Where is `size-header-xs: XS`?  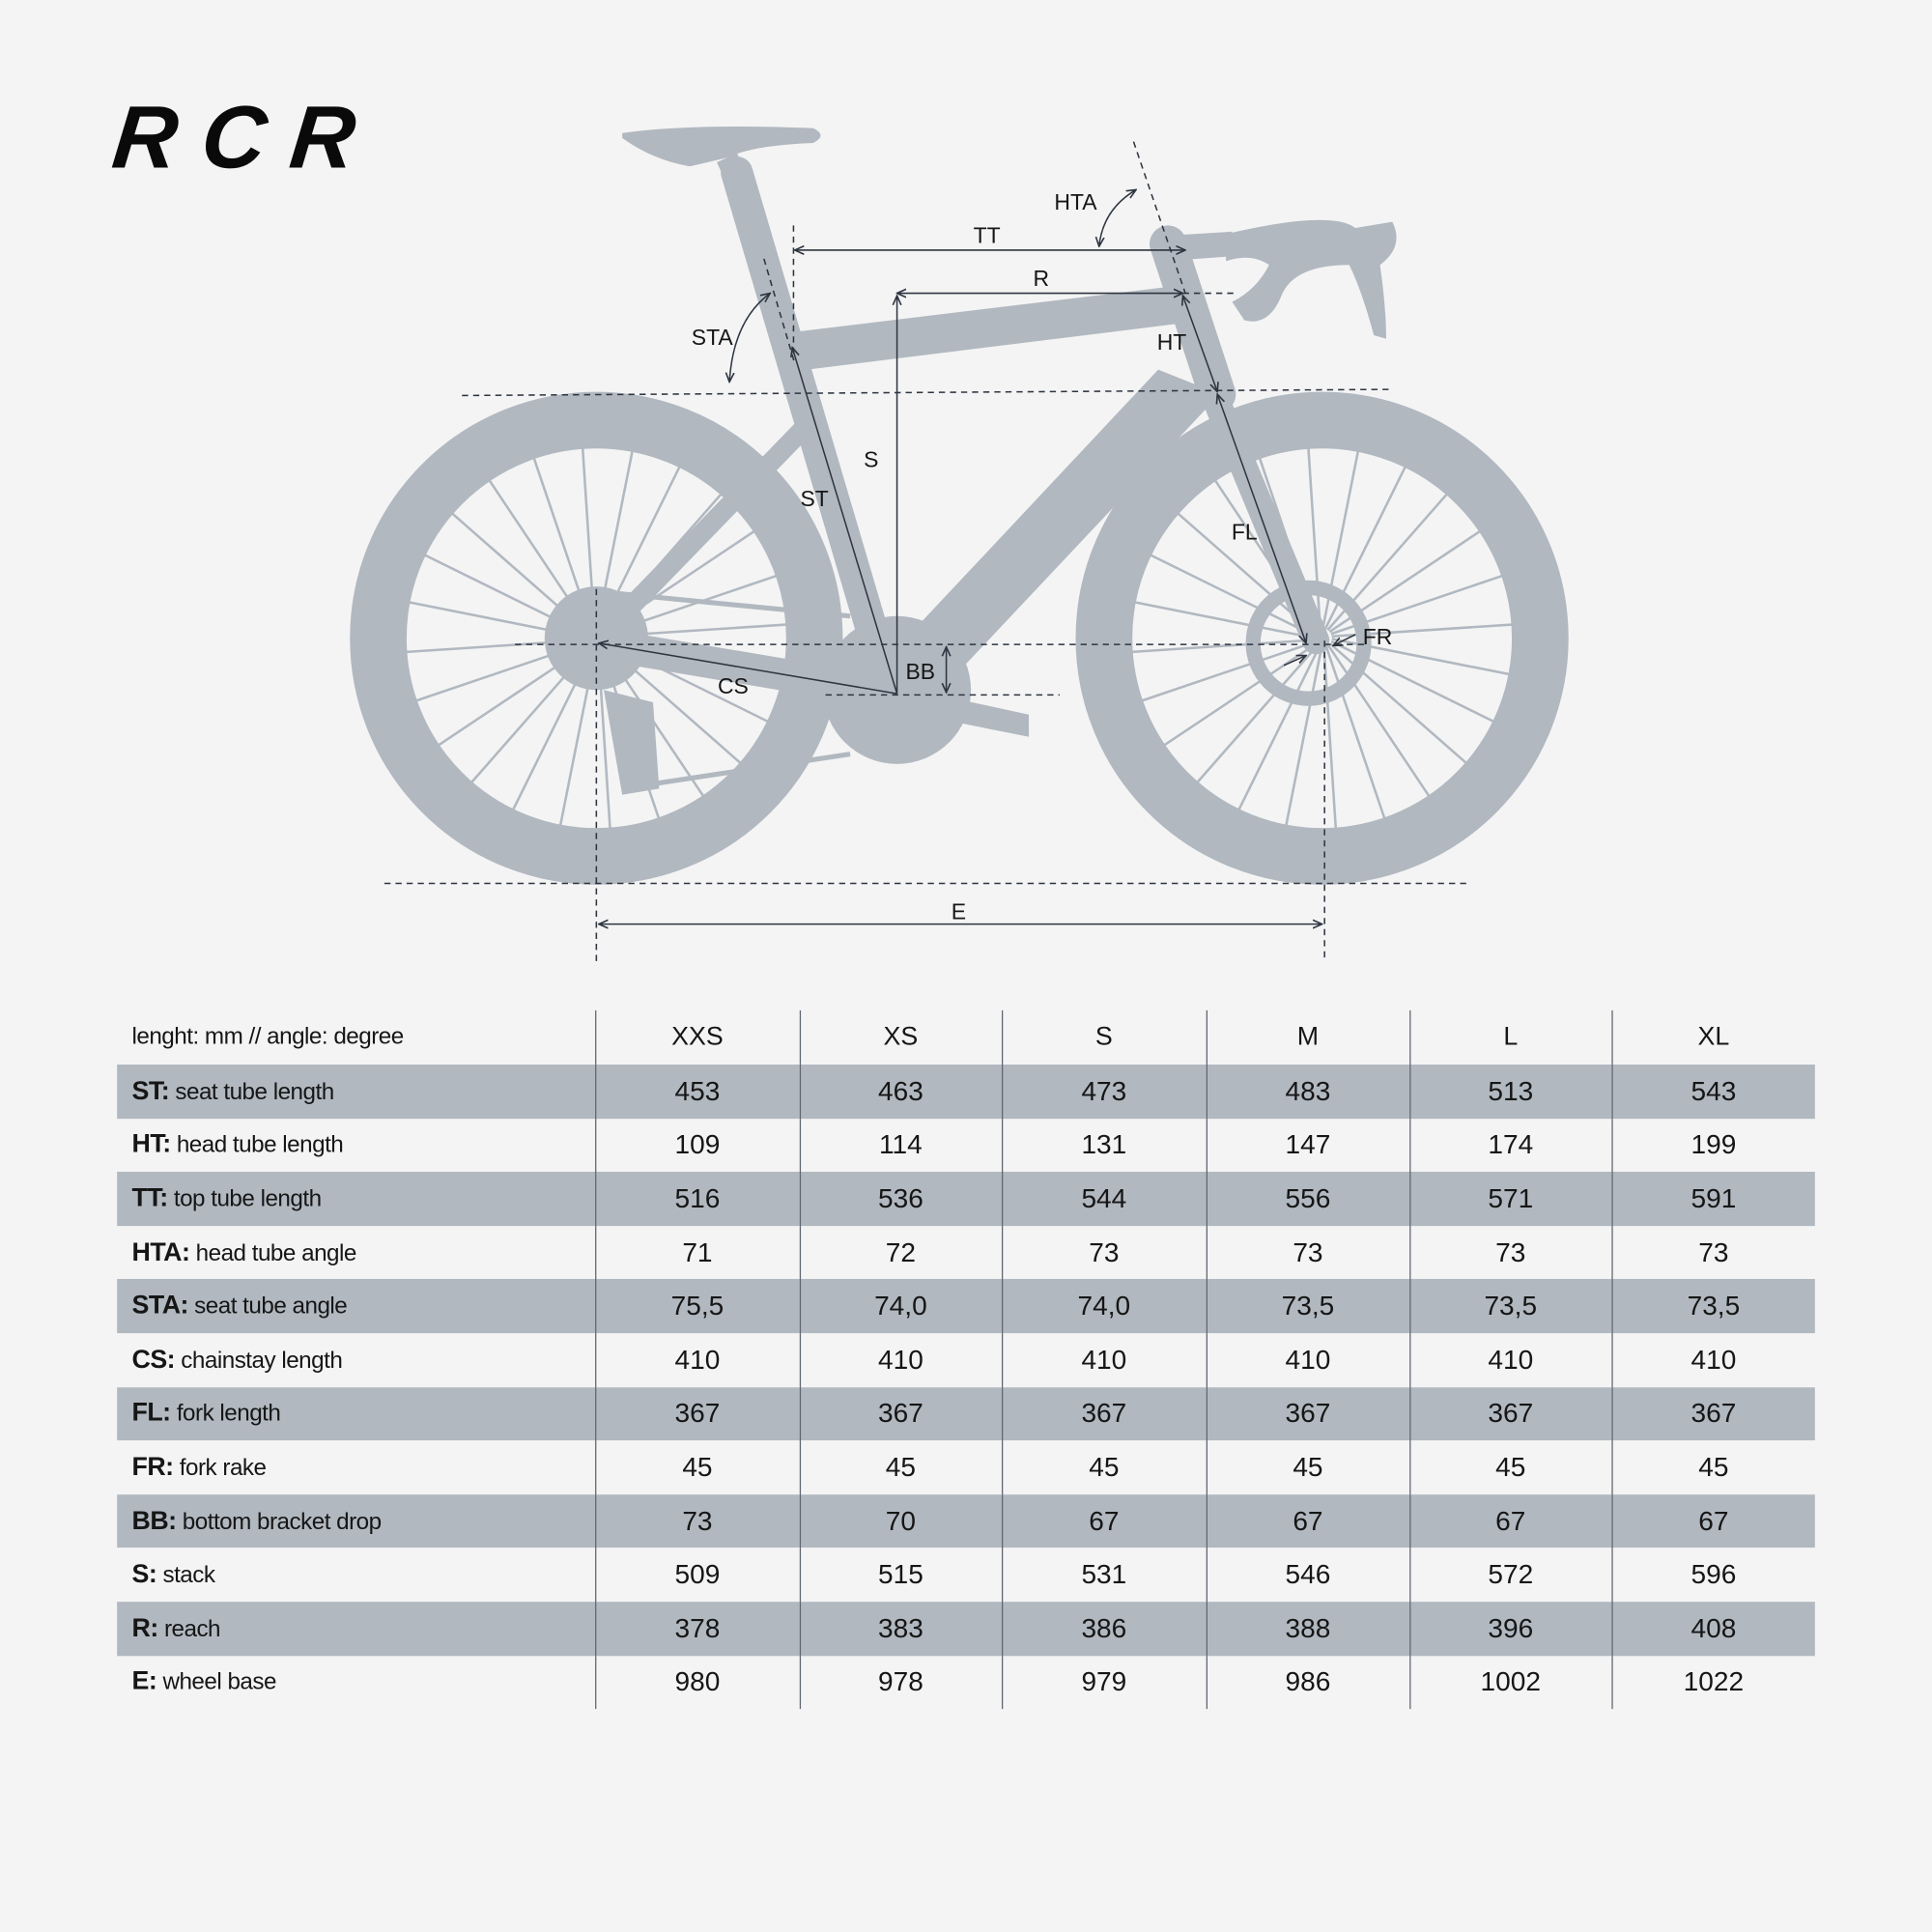 size-header-xs: XS is located at coordinates (900, 1037).